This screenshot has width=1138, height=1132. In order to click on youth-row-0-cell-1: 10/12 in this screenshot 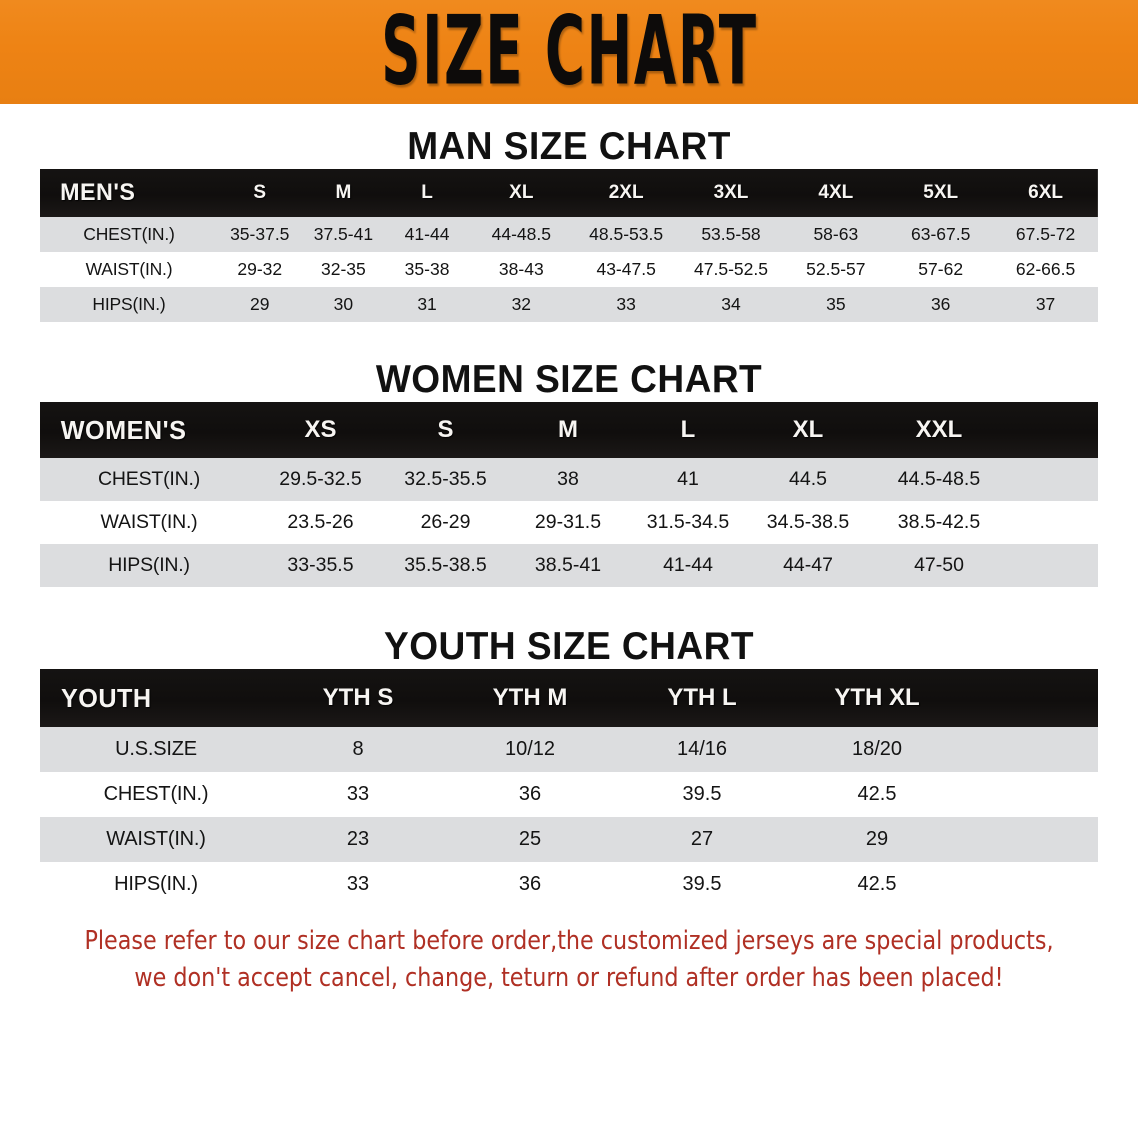, I will do `click(530, 749)`.